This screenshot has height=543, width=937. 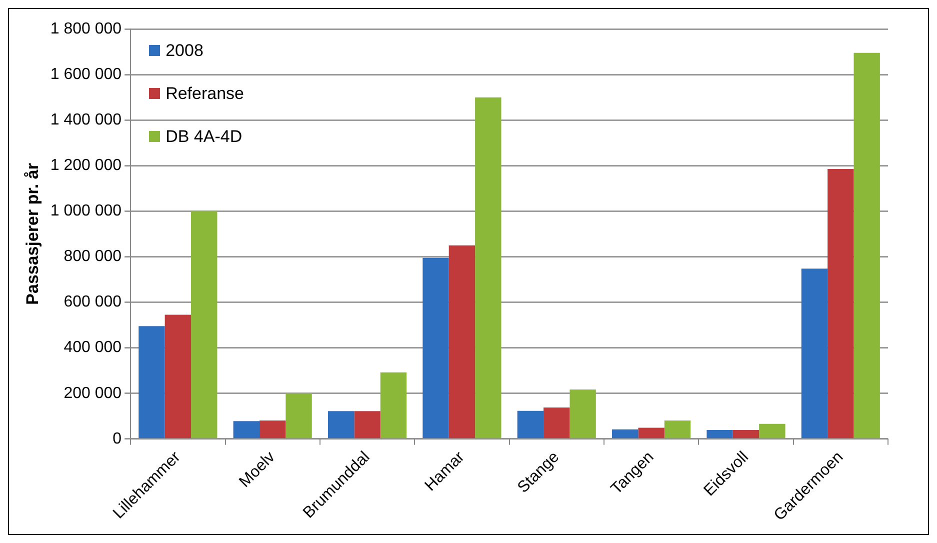 What do you see at coordinates (204, 137) in the screenshot?
I see `legend-label: DB 4A-4D` at bounding box center [204, 137].